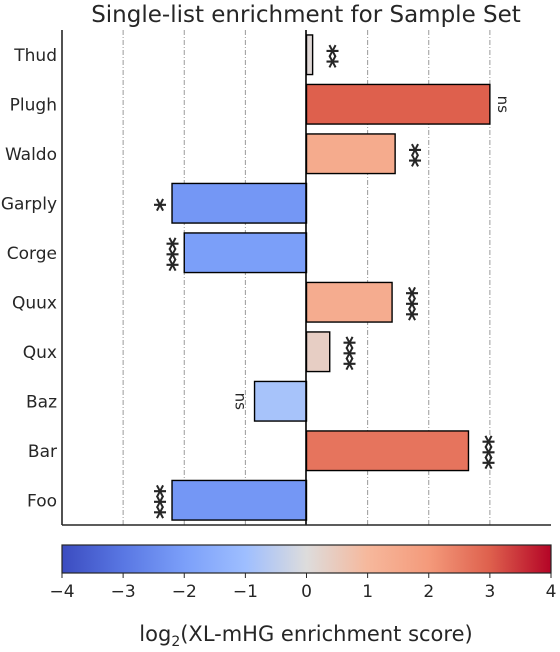 The image size is (560, 652). I want to click on colorbar-tick-label: −1, so click(245, 592).